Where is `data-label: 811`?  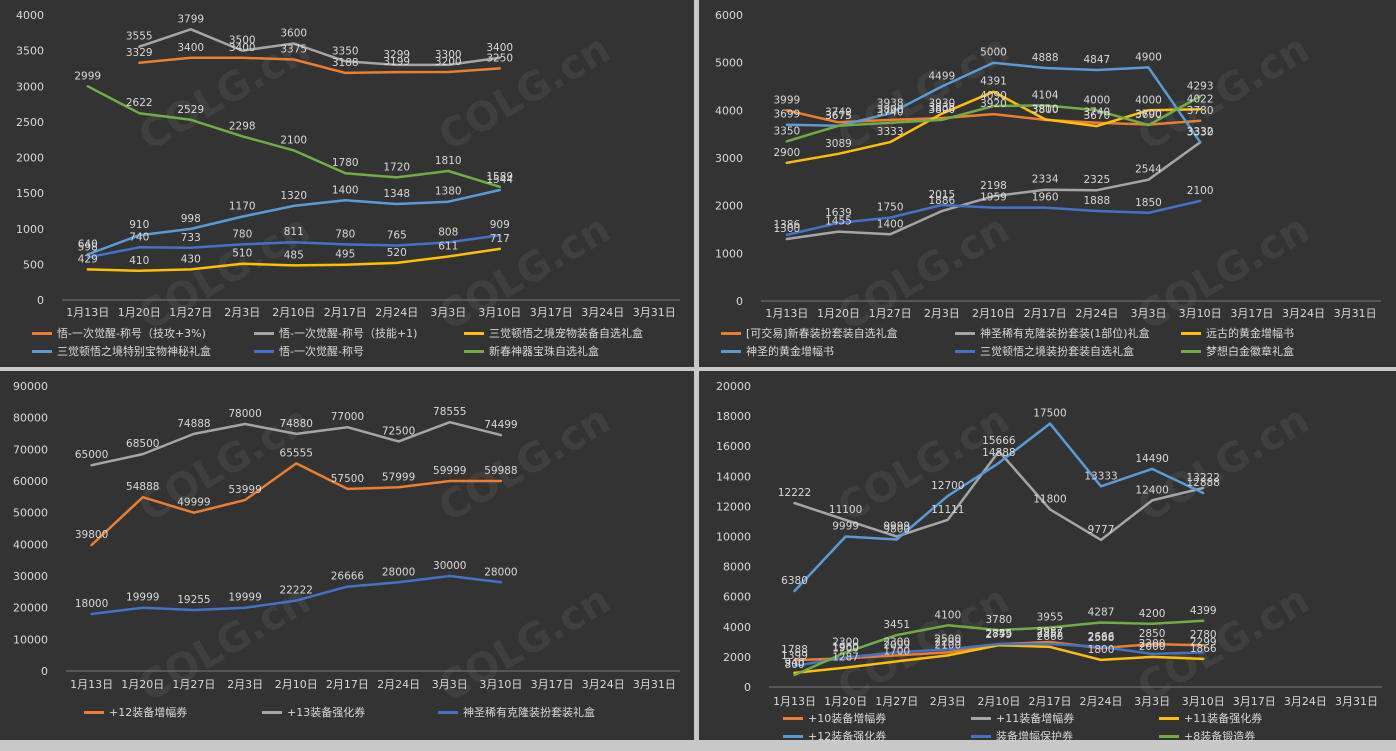 data-label: 811 is located at coordinates (294, 232).